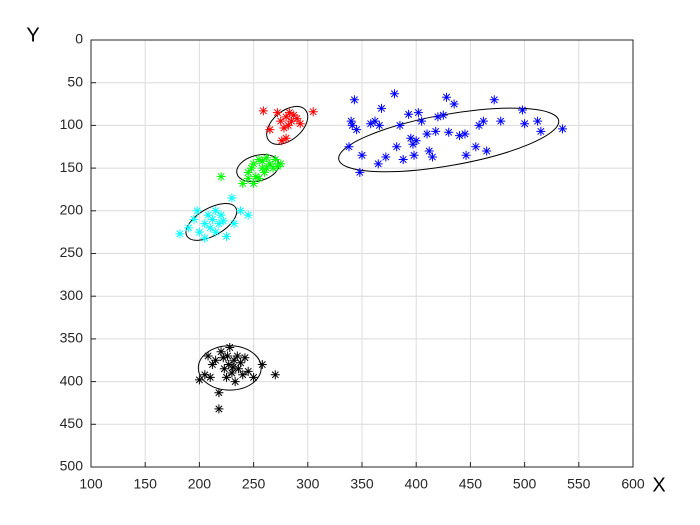 This screenshot has width=700, height=525. I want to click on y-tick-label: 100, so click(72, 124).